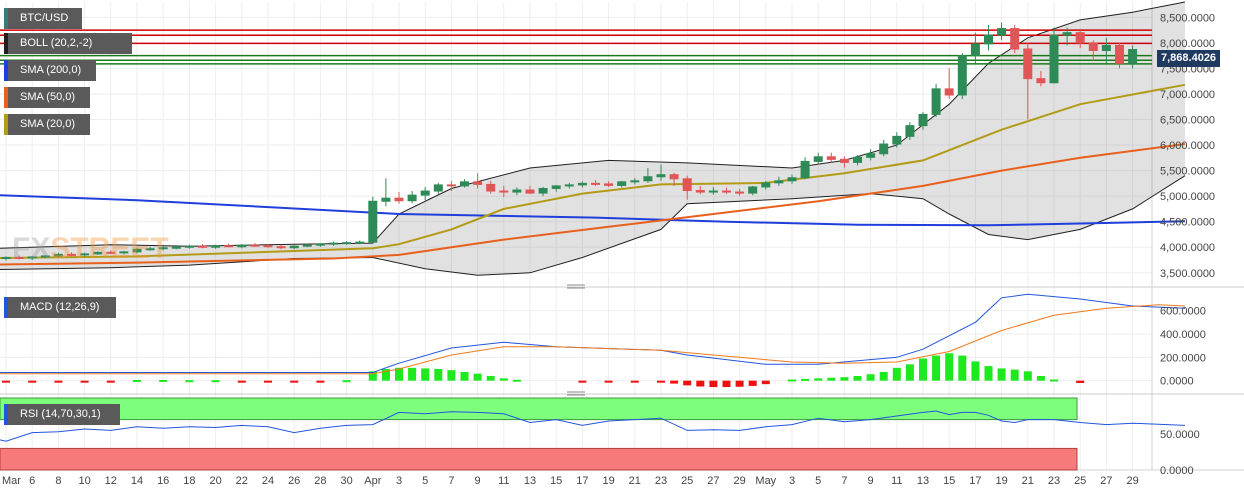  I want to click on date-tick-label: 10, so click(84, 481).